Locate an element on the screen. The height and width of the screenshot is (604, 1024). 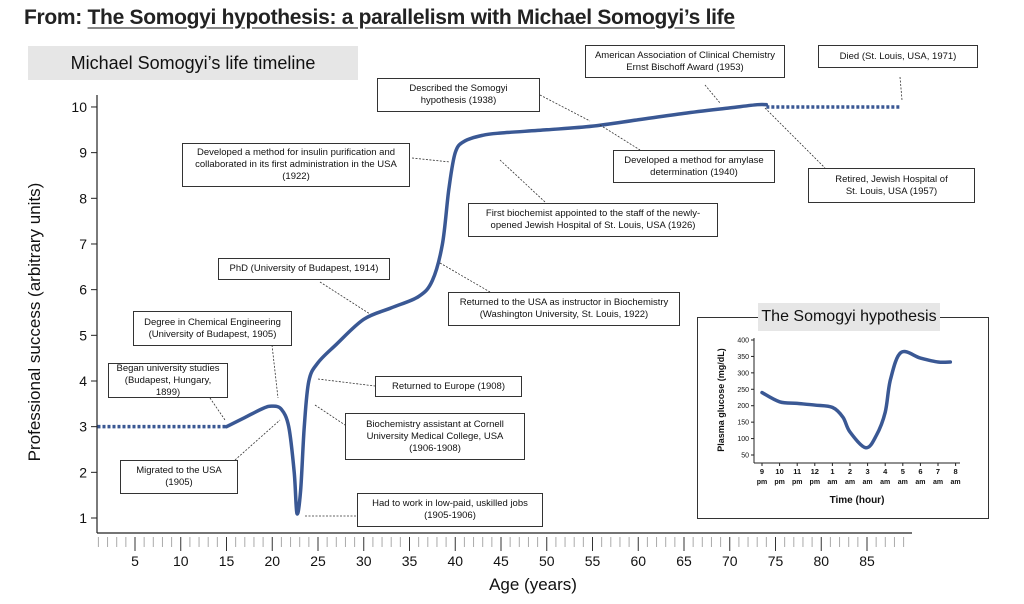
inset-y-tick-label: 100 is located at coordinates (743, 439).